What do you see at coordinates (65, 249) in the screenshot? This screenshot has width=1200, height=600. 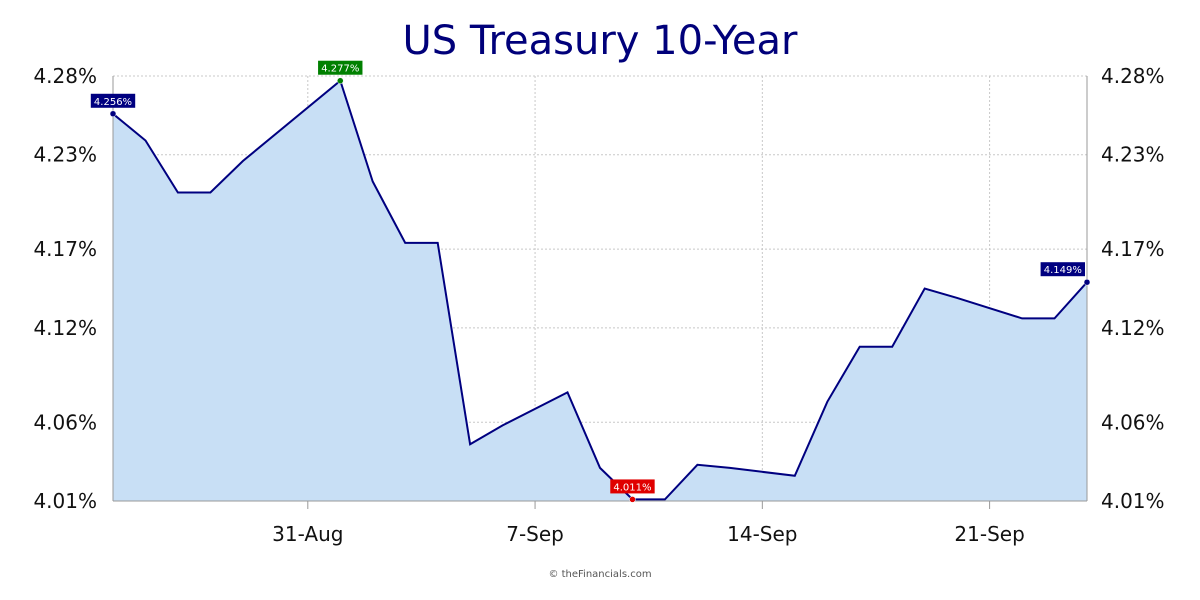 I see `y-tick-label-left: 4.17%` at bounding box center [65, 249].